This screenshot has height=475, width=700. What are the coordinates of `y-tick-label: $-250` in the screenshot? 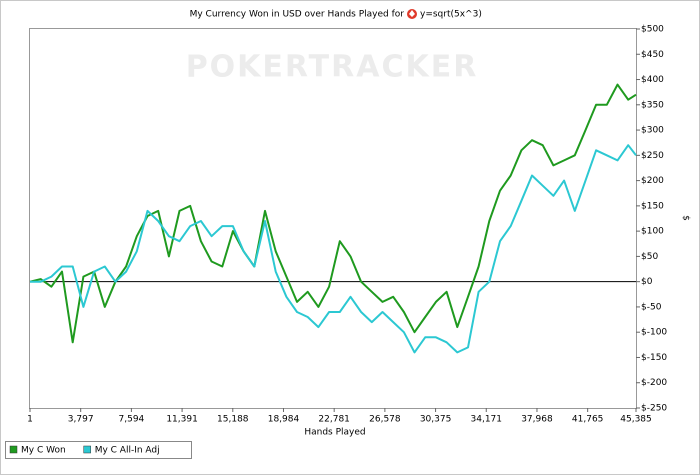 It's located at (654, 409).